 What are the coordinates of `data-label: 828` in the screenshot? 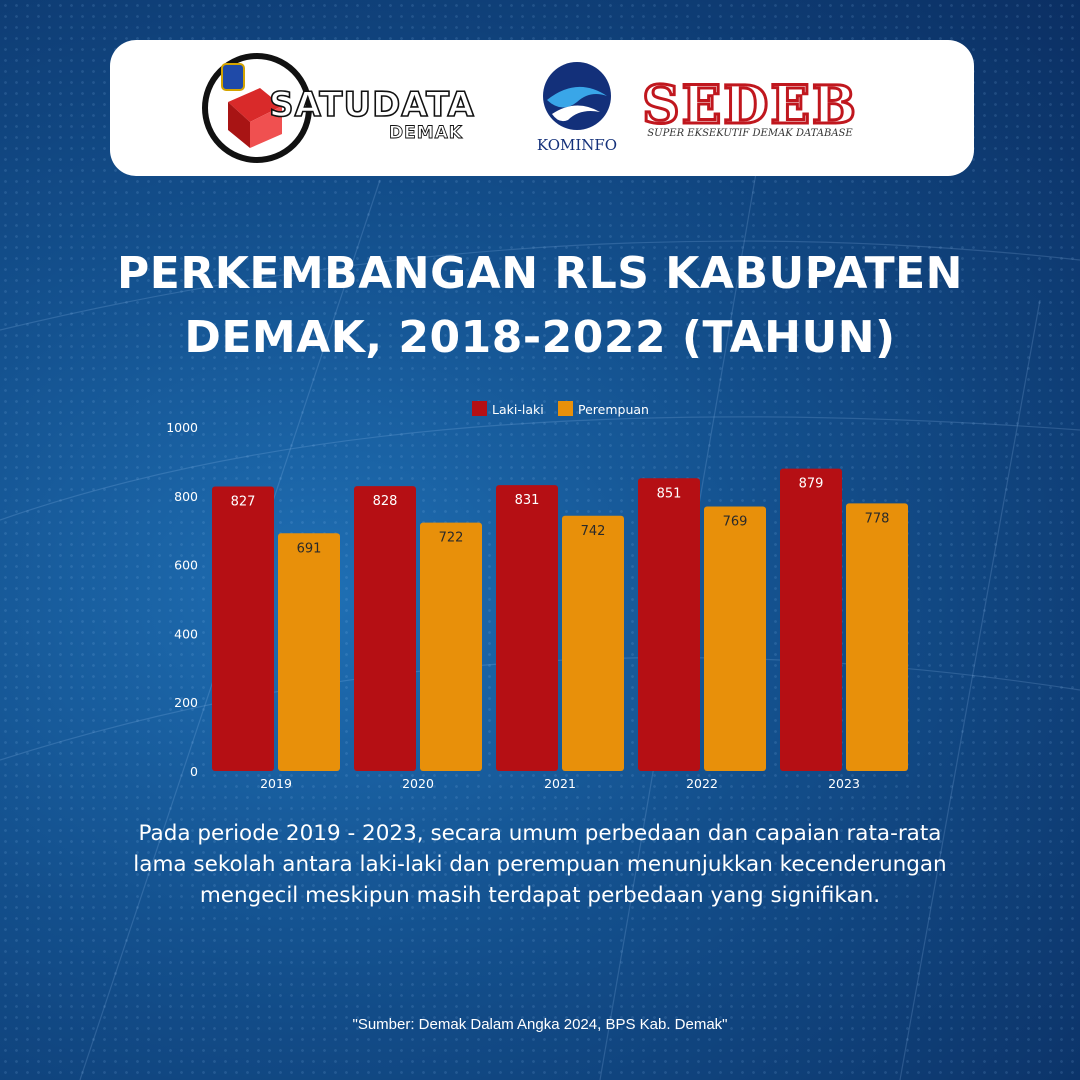 It's located at (385, 501).